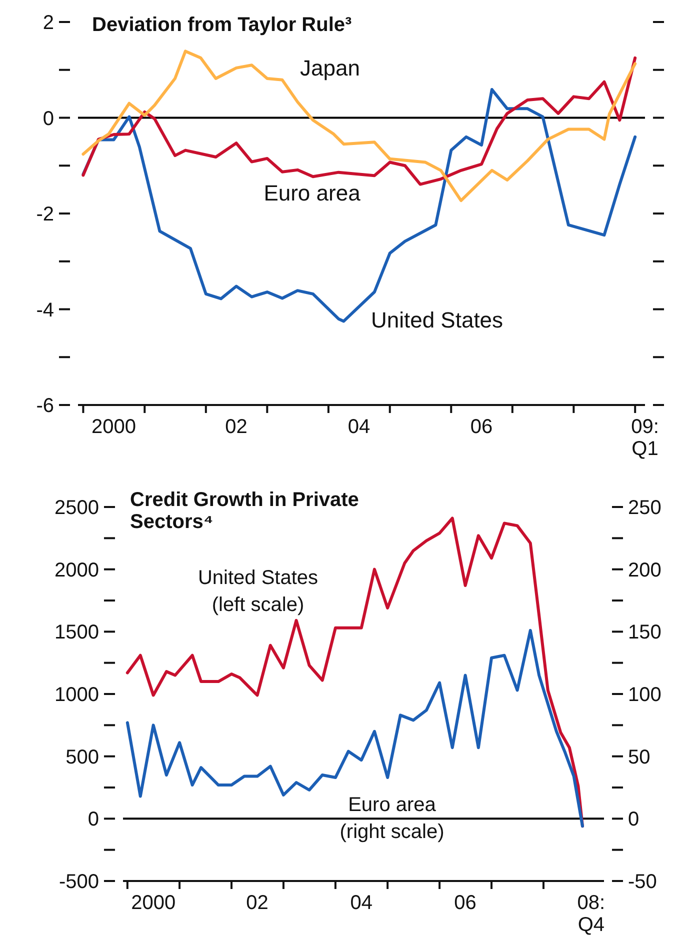  What do you see at coordinates (634, 819) in the screenshot?
I see `y2-tick-label: 0` at bounding box center [634, 819].